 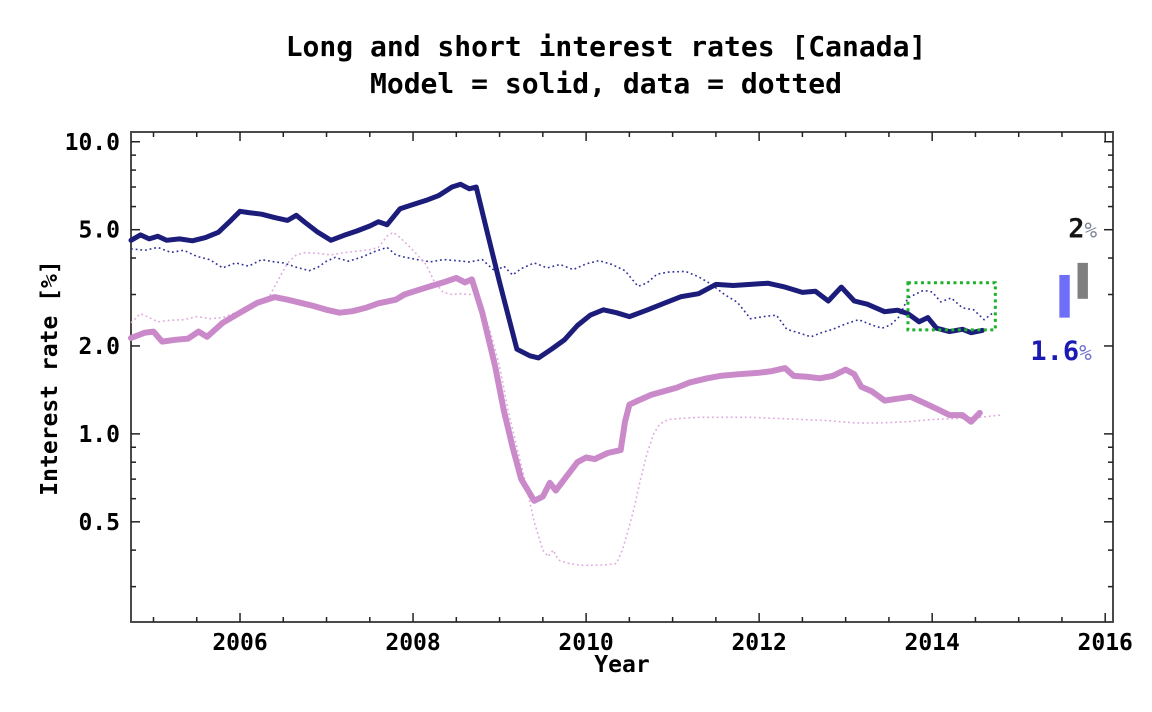 What do you see at coordinates (92, 143) in the screenshot?
I see `y-tick-label: 10.0` at bounding box center [92, 143].